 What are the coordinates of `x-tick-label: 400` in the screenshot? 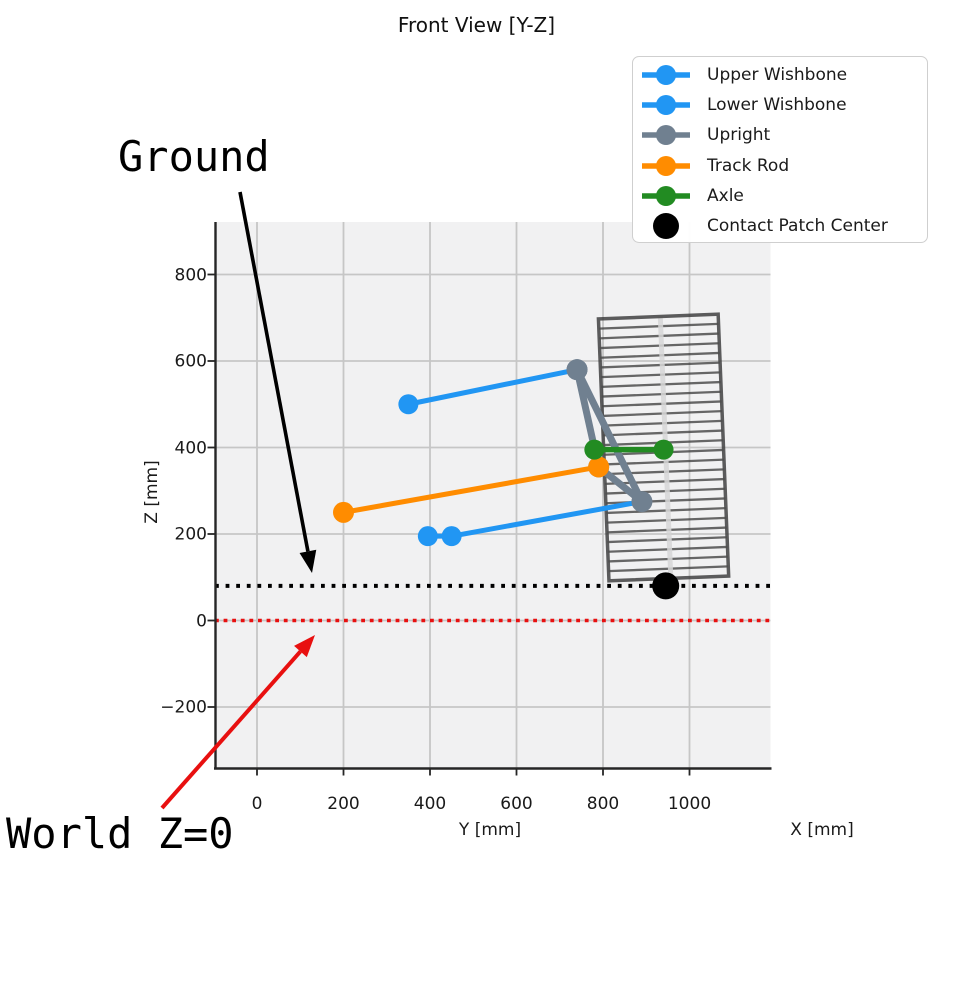 It's located at (430, 804).